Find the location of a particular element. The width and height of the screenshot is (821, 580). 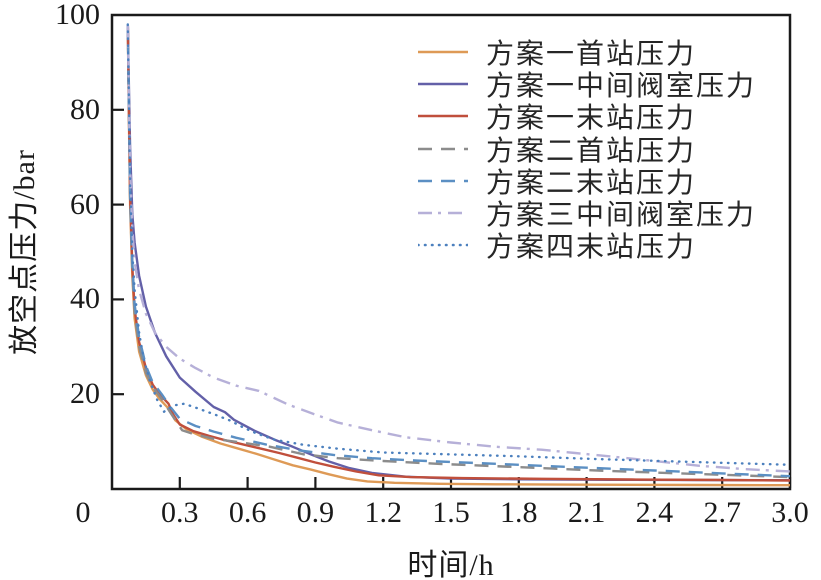

y-axis-title: 放空点压力/bar is located at coordinates (24, 252).